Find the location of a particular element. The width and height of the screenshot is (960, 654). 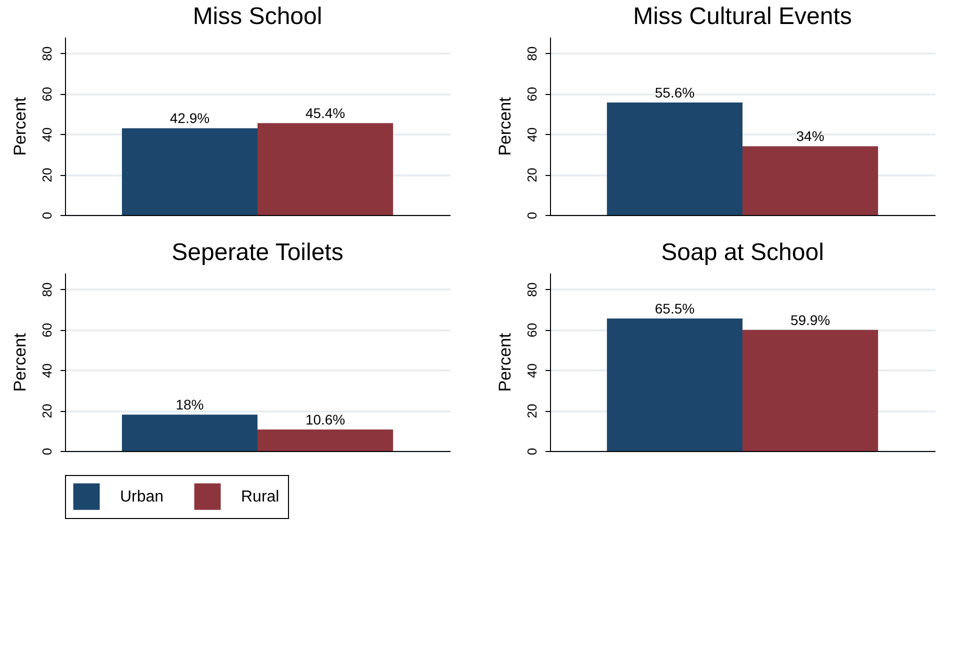

chart-title: Miss Cultural Events is located at coordinates (742, 16).